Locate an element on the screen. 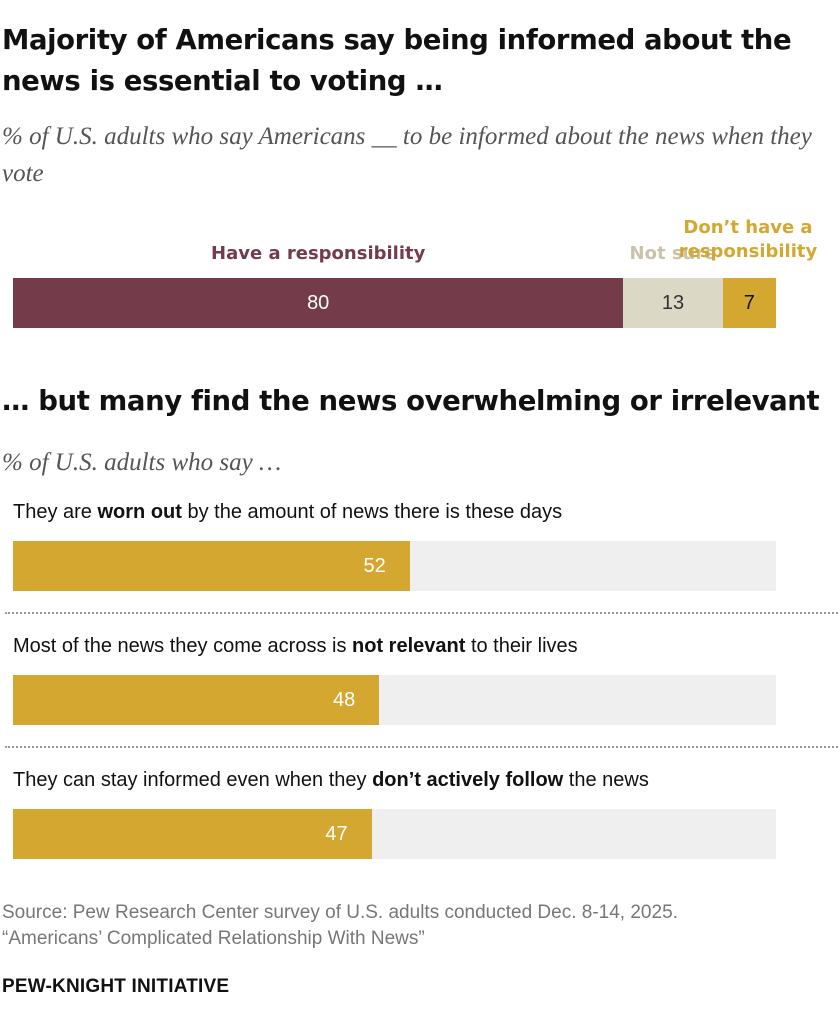  bar-segment-2: 7 is located at coordinates (749, 303).